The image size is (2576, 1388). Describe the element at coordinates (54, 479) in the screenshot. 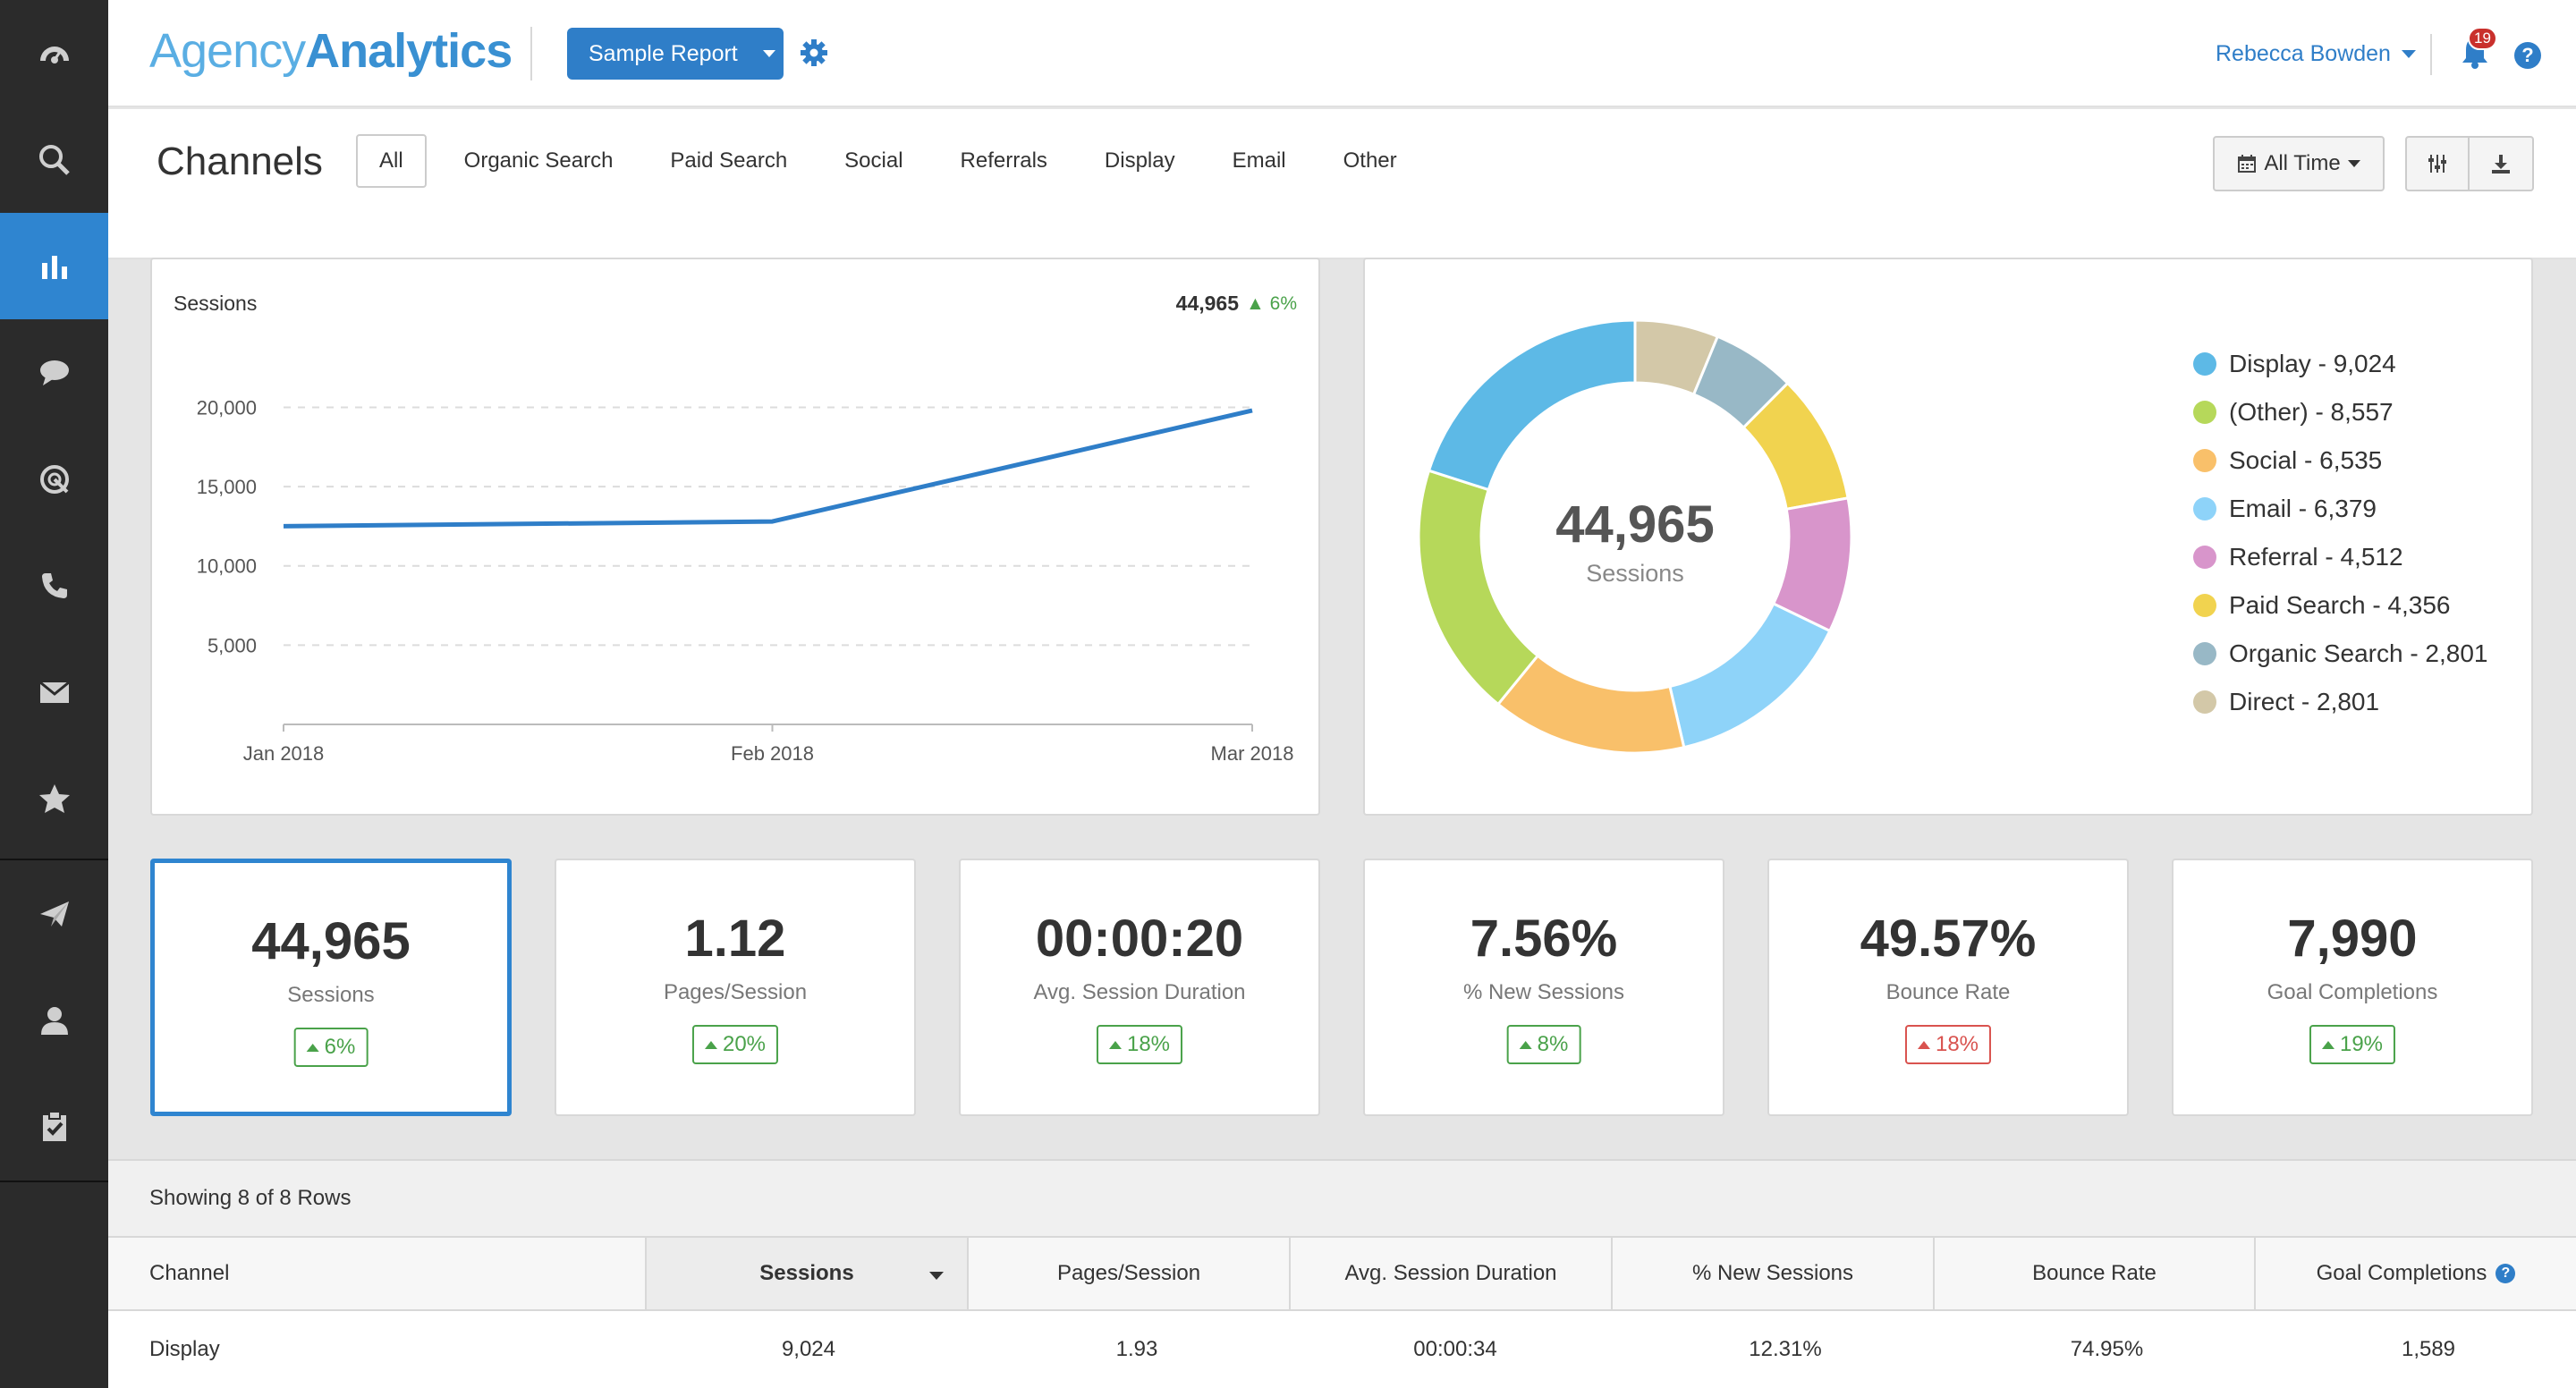

I see `sidebar-item-target` at that location.